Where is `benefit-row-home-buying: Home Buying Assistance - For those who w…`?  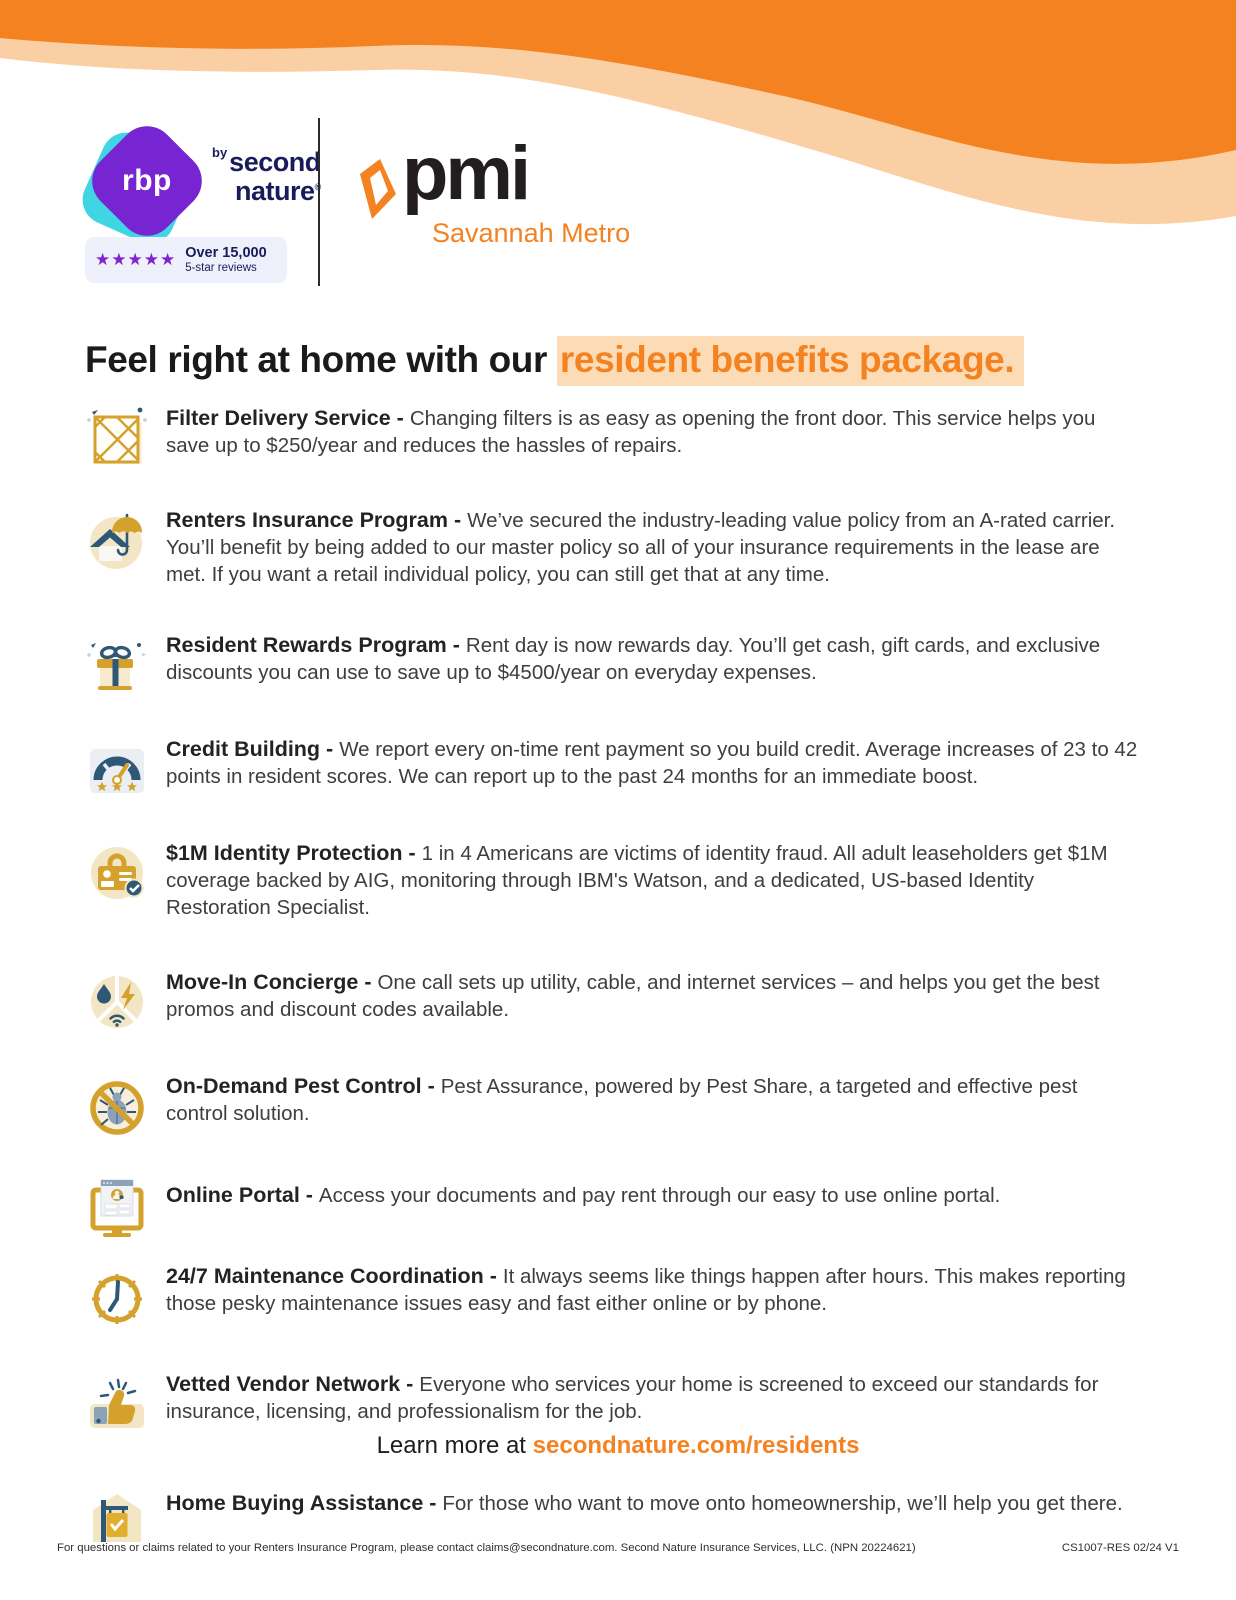
benefit-row-home-buying: Home Buying Assistance - For those who w… is located at coordinates (621, 1514).